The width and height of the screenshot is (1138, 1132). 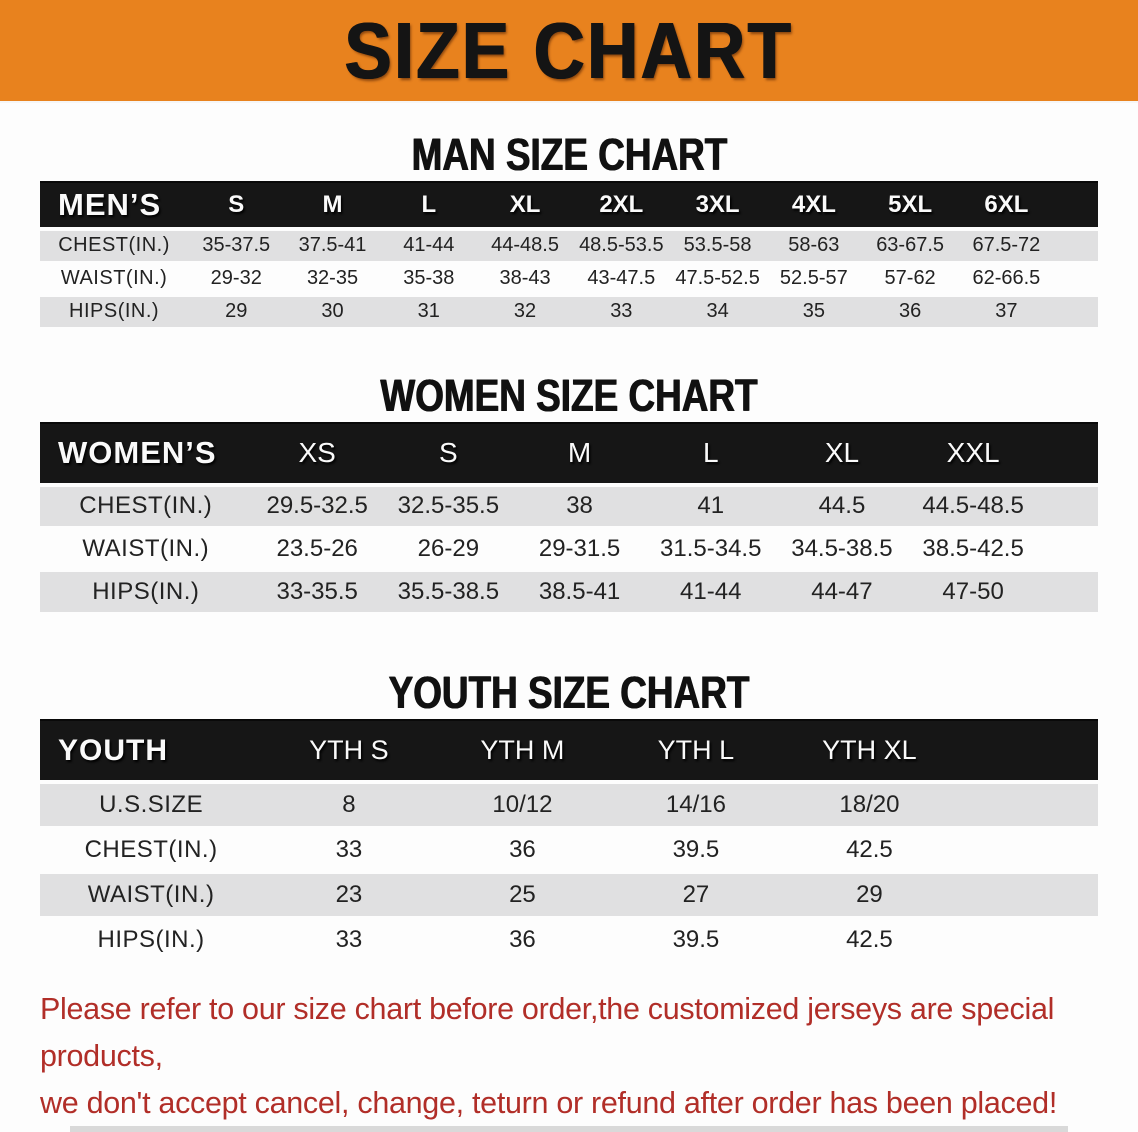 I want to click on value-cell: 44.5-48.5, so click(x=973, y=506).